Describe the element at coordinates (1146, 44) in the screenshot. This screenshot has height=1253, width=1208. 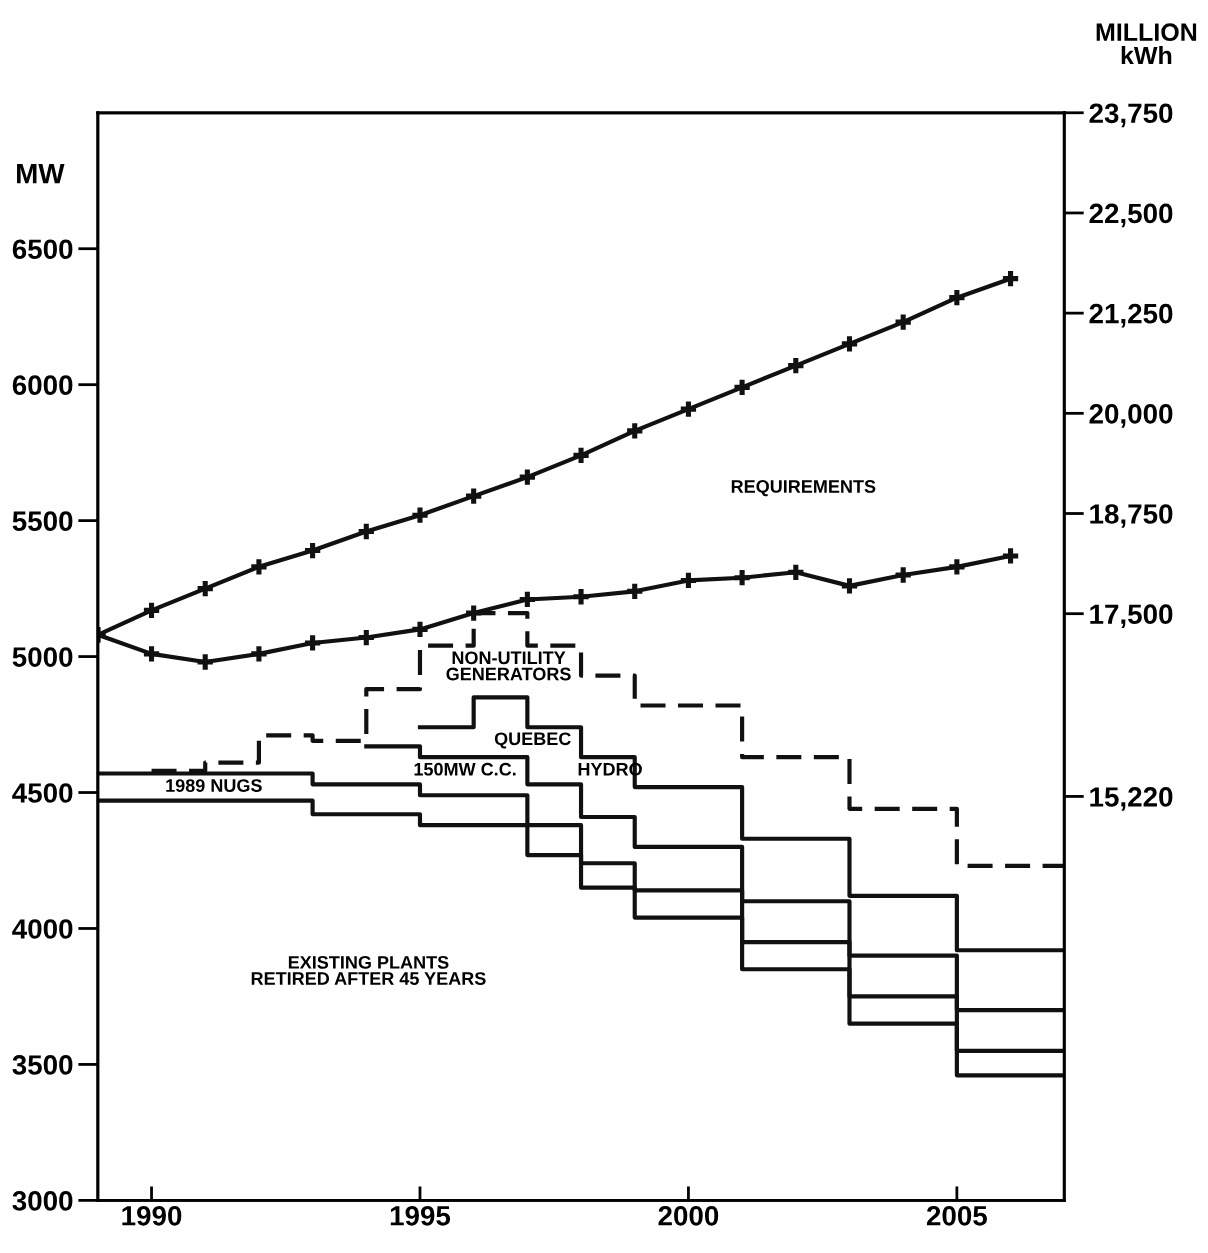
I see `y2-axis-title: MILLION kWh` at that location.